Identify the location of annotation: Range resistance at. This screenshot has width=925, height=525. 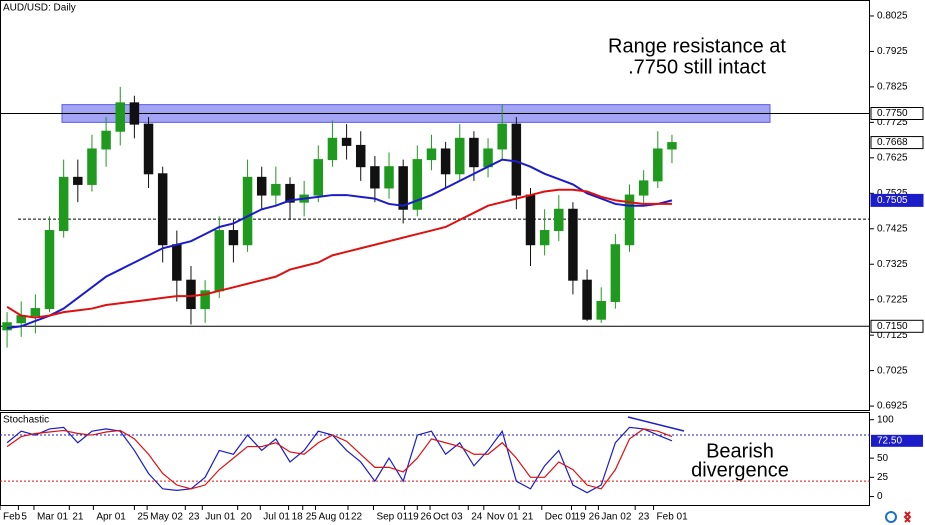
(697, 46).